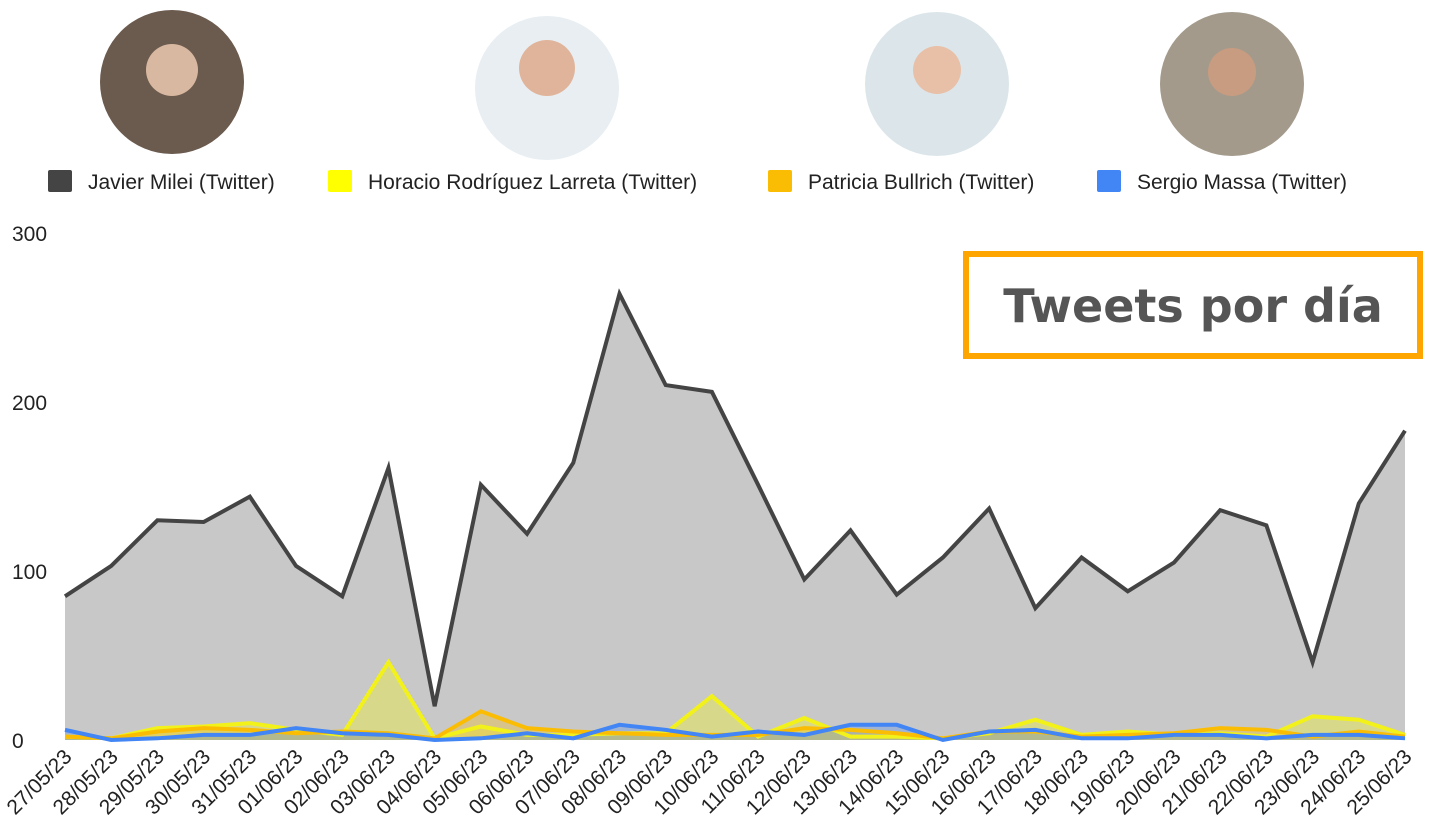 This screenshot has width=1433, height=833. What do you see at coordinates (181, 182) in the screenshot?
I see `legend-label: Javier Milei (Twitter)` at bounding box center [181, 182].